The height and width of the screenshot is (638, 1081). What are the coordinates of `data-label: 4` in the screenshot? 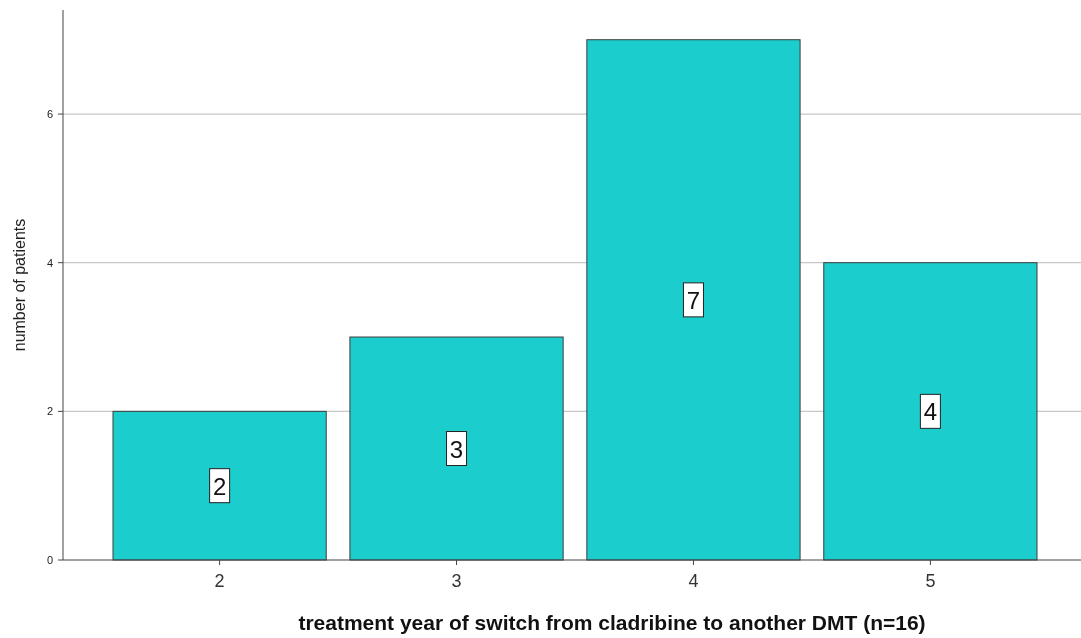 It's located at (930, 412).